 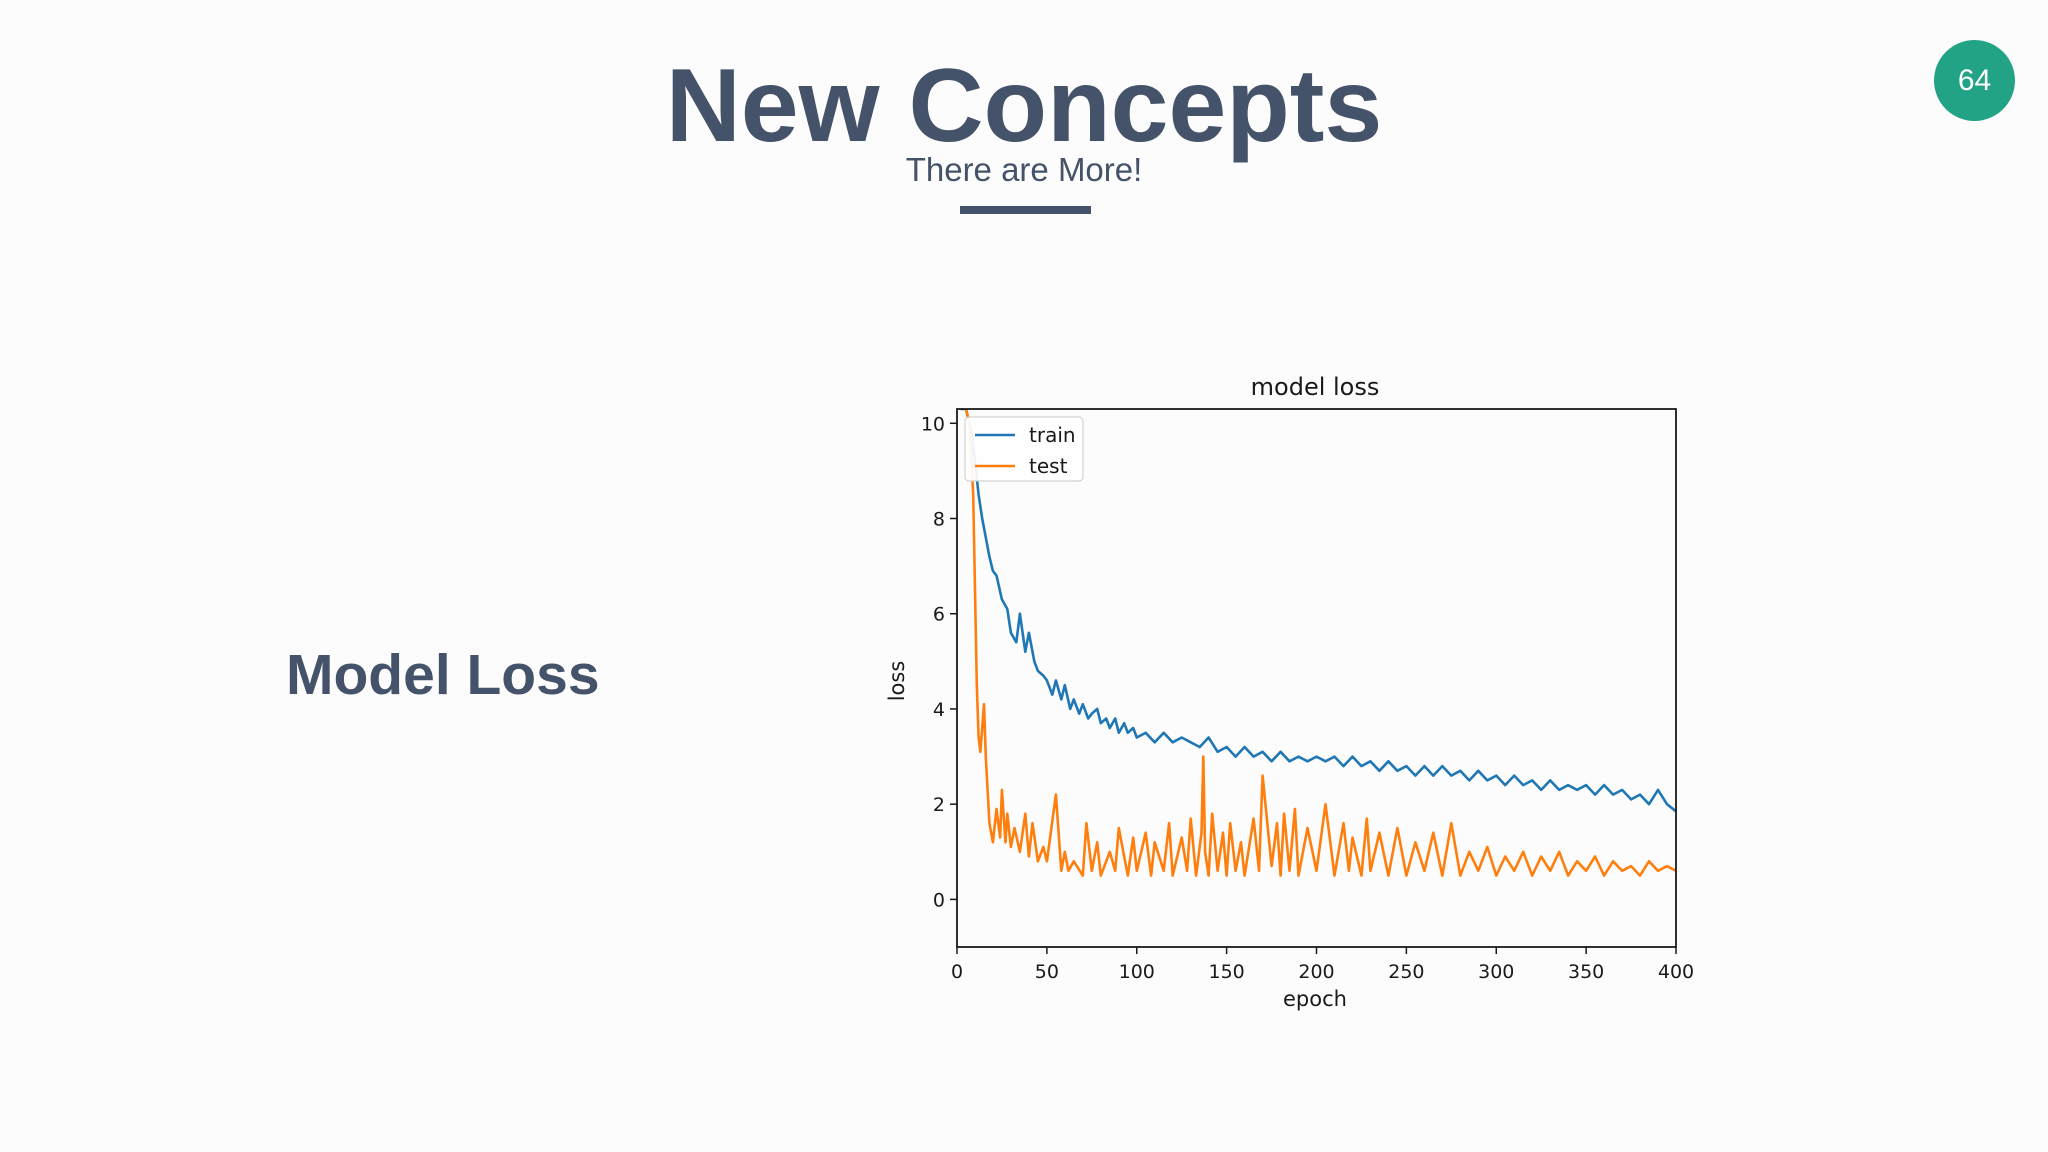 I want to click on slide-subtitle: There are More!, so click(x=1024, y=169).